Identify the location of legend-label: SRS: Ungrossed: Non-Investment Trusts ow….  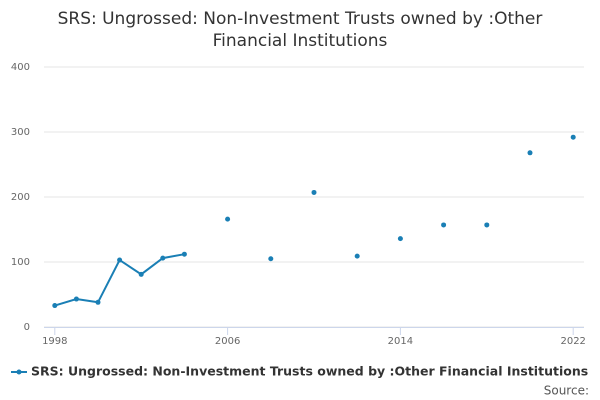
(309, 371).